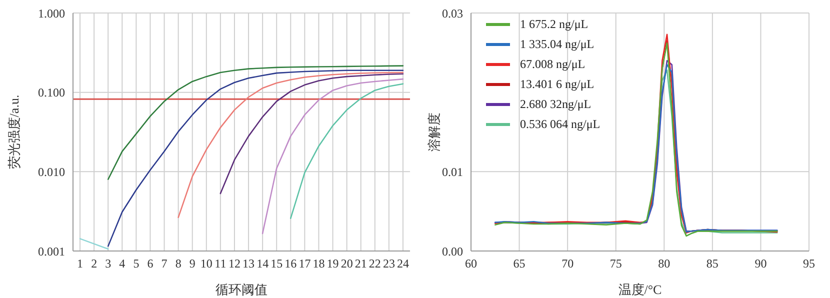  Describe the element at coordinates (234, 263) in the screenshot. I see `x-tick-label: 12` at that location.